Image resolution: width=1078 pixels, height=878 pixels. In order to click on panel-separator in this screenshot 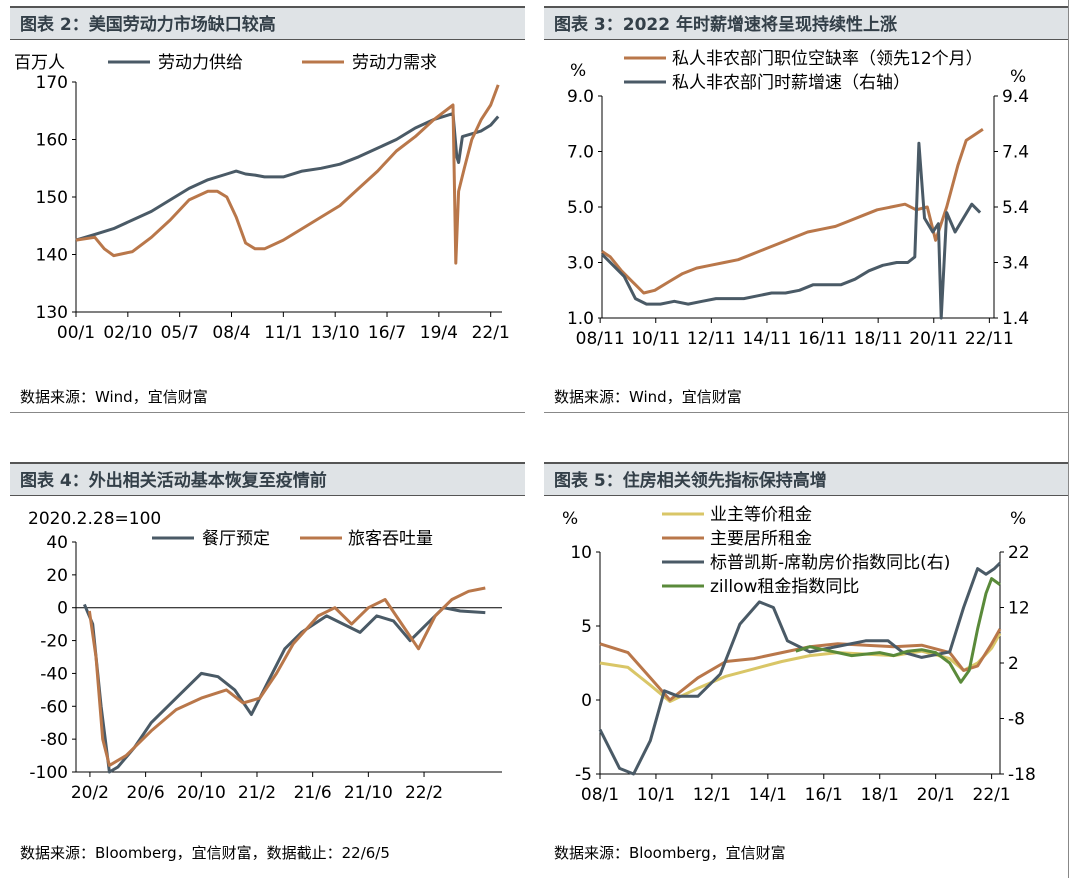, I will do `click(1068, 439)`.